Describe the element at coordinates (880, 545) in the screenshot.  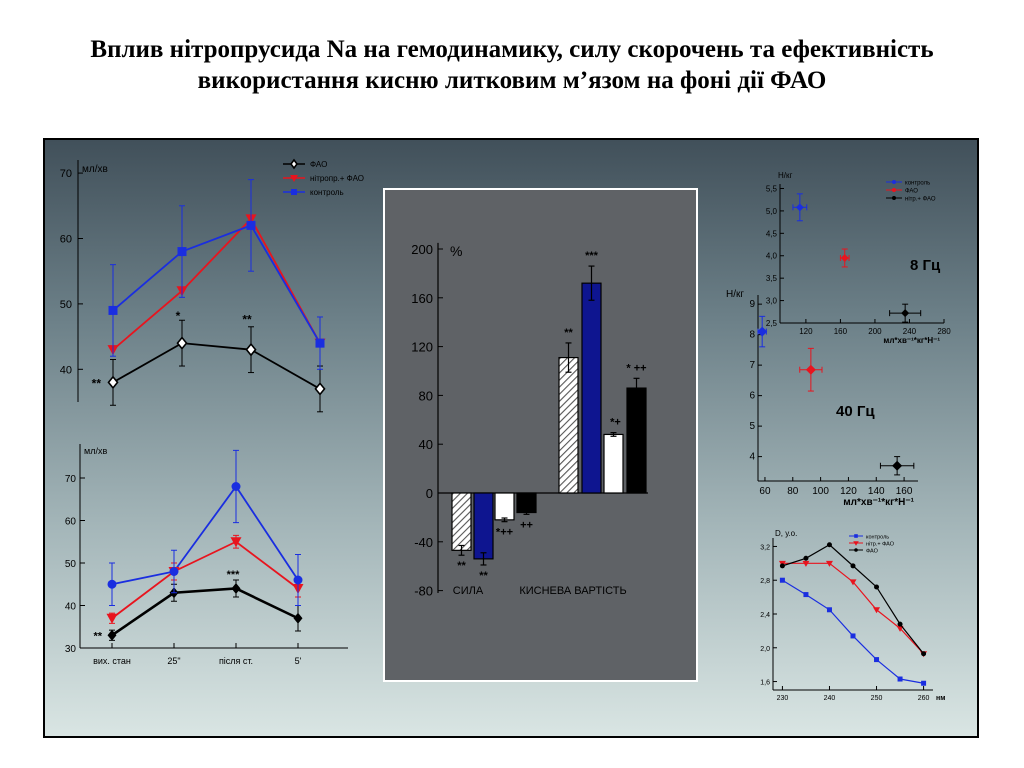
I see `legend-label: нітр.+ ФАО` at that location.